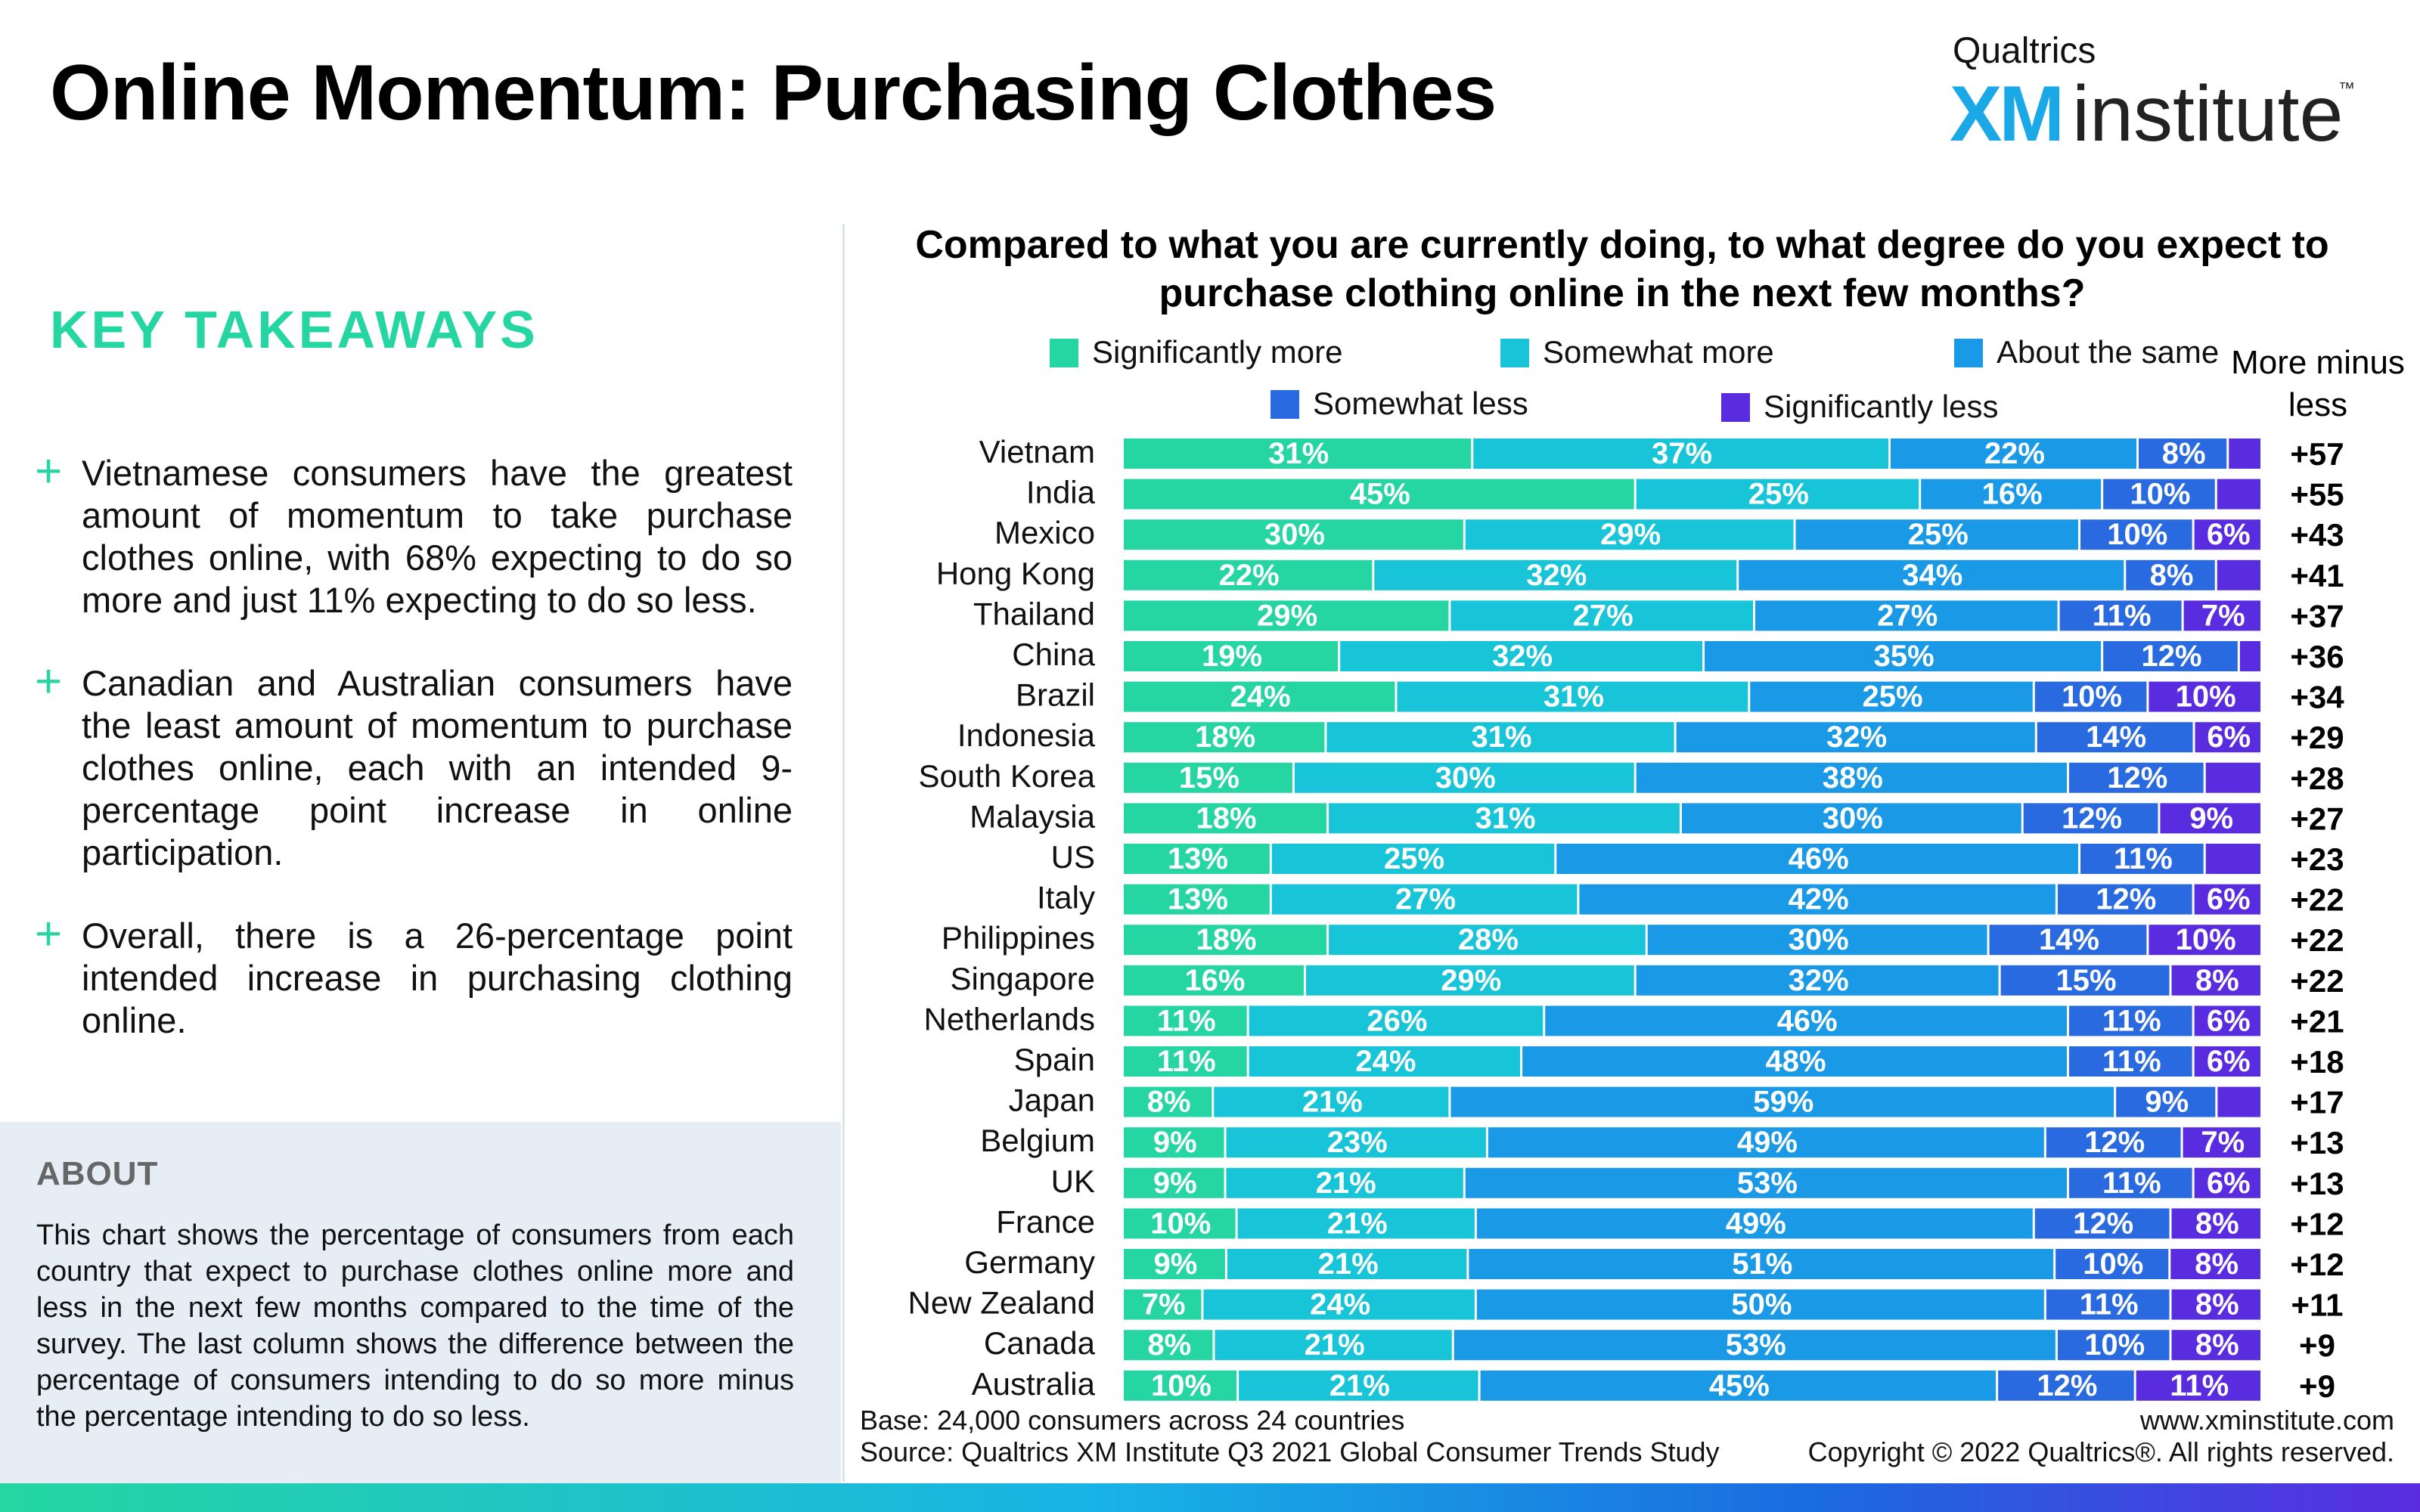 The width and height of the screenshot is (2420, 1512). I want to click on net-value: +11, so click(2317, 1305).